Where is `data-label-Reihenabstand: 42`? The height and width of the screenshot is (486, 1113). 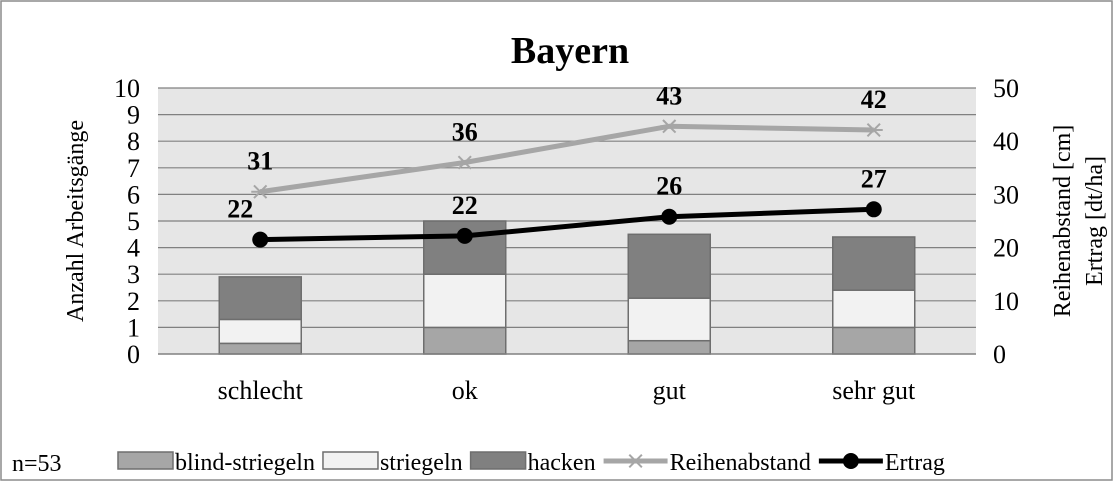
data-label-Reihenabstand: 42 is located at coordinates (874, 99).